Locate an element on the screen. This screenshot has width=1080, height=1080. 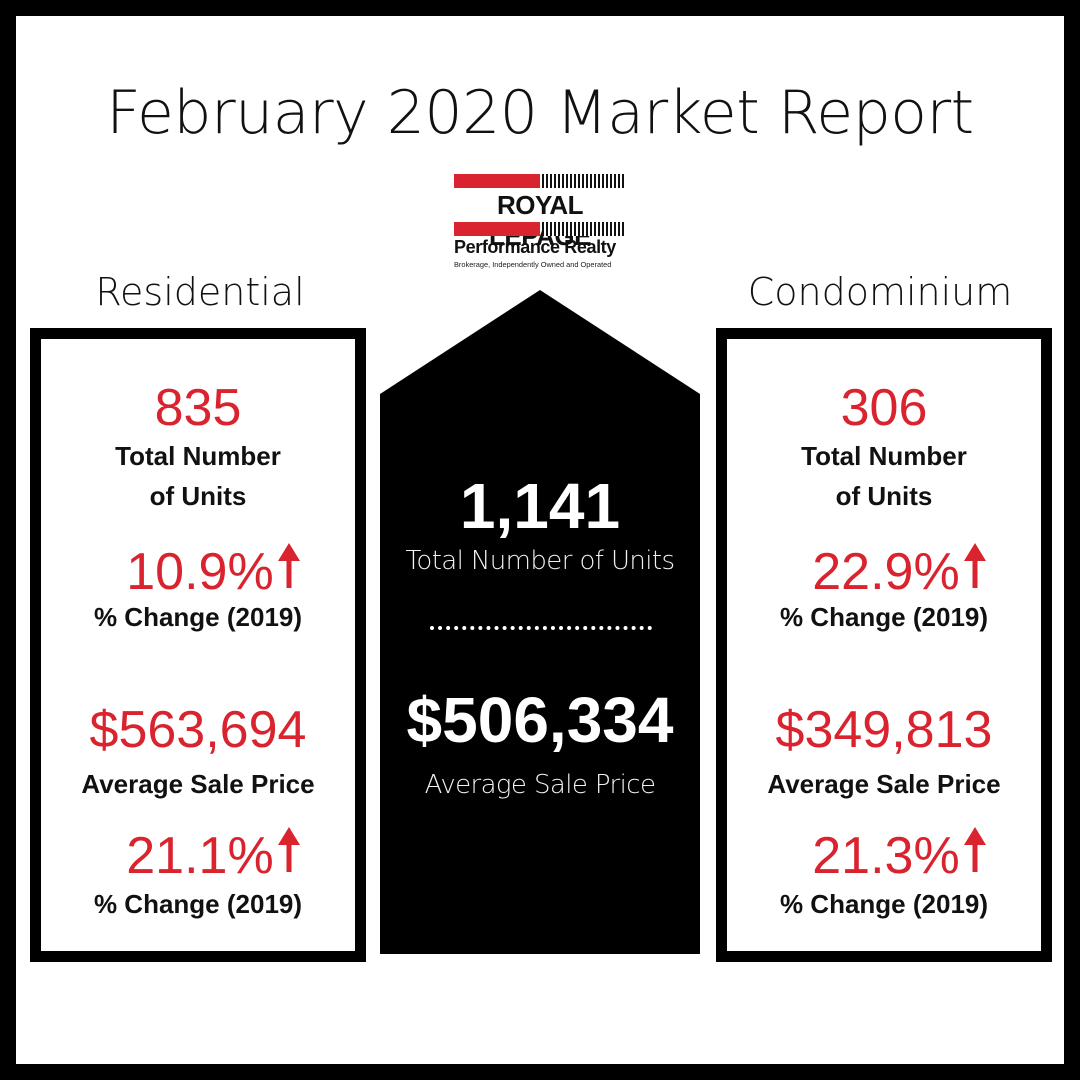
condominium-units-change: 22.9% is located at coordinates (886, 572).